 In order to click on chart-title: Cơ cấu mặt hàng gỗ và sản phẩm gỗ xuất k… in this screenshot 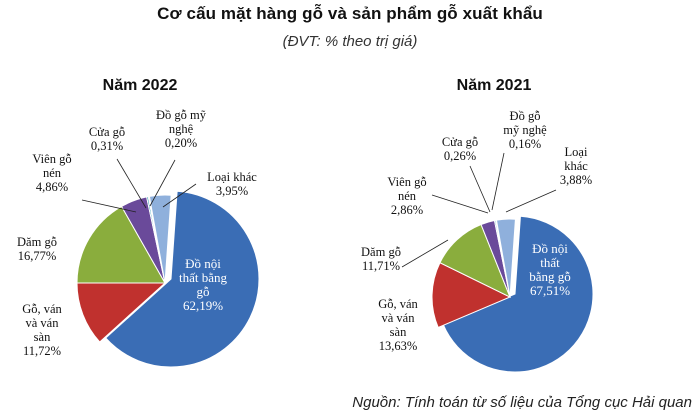, I will do `click(350, 13)`.